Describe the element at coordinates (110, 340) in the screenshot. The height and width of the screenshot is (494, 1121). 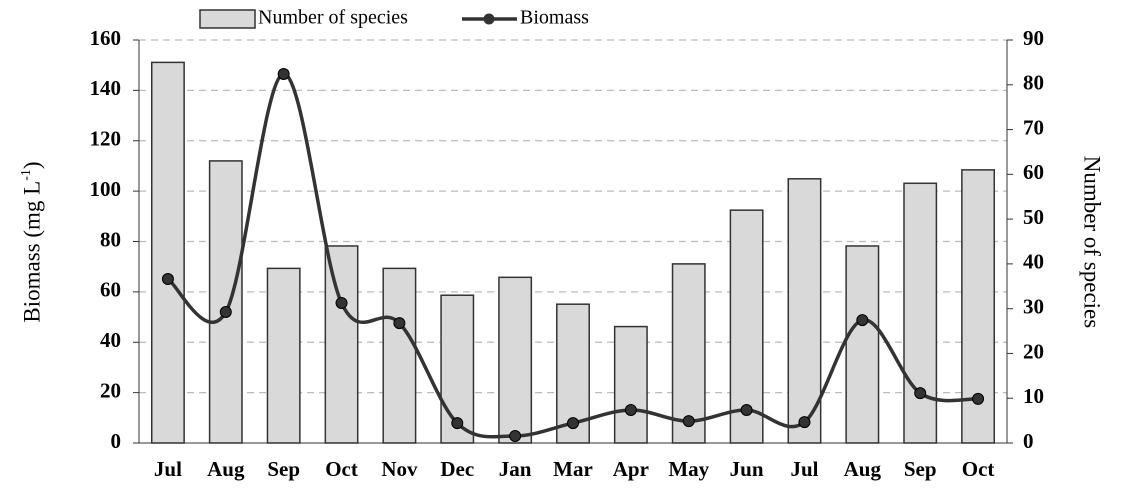
I see `y-tick-label: 40` at that location.